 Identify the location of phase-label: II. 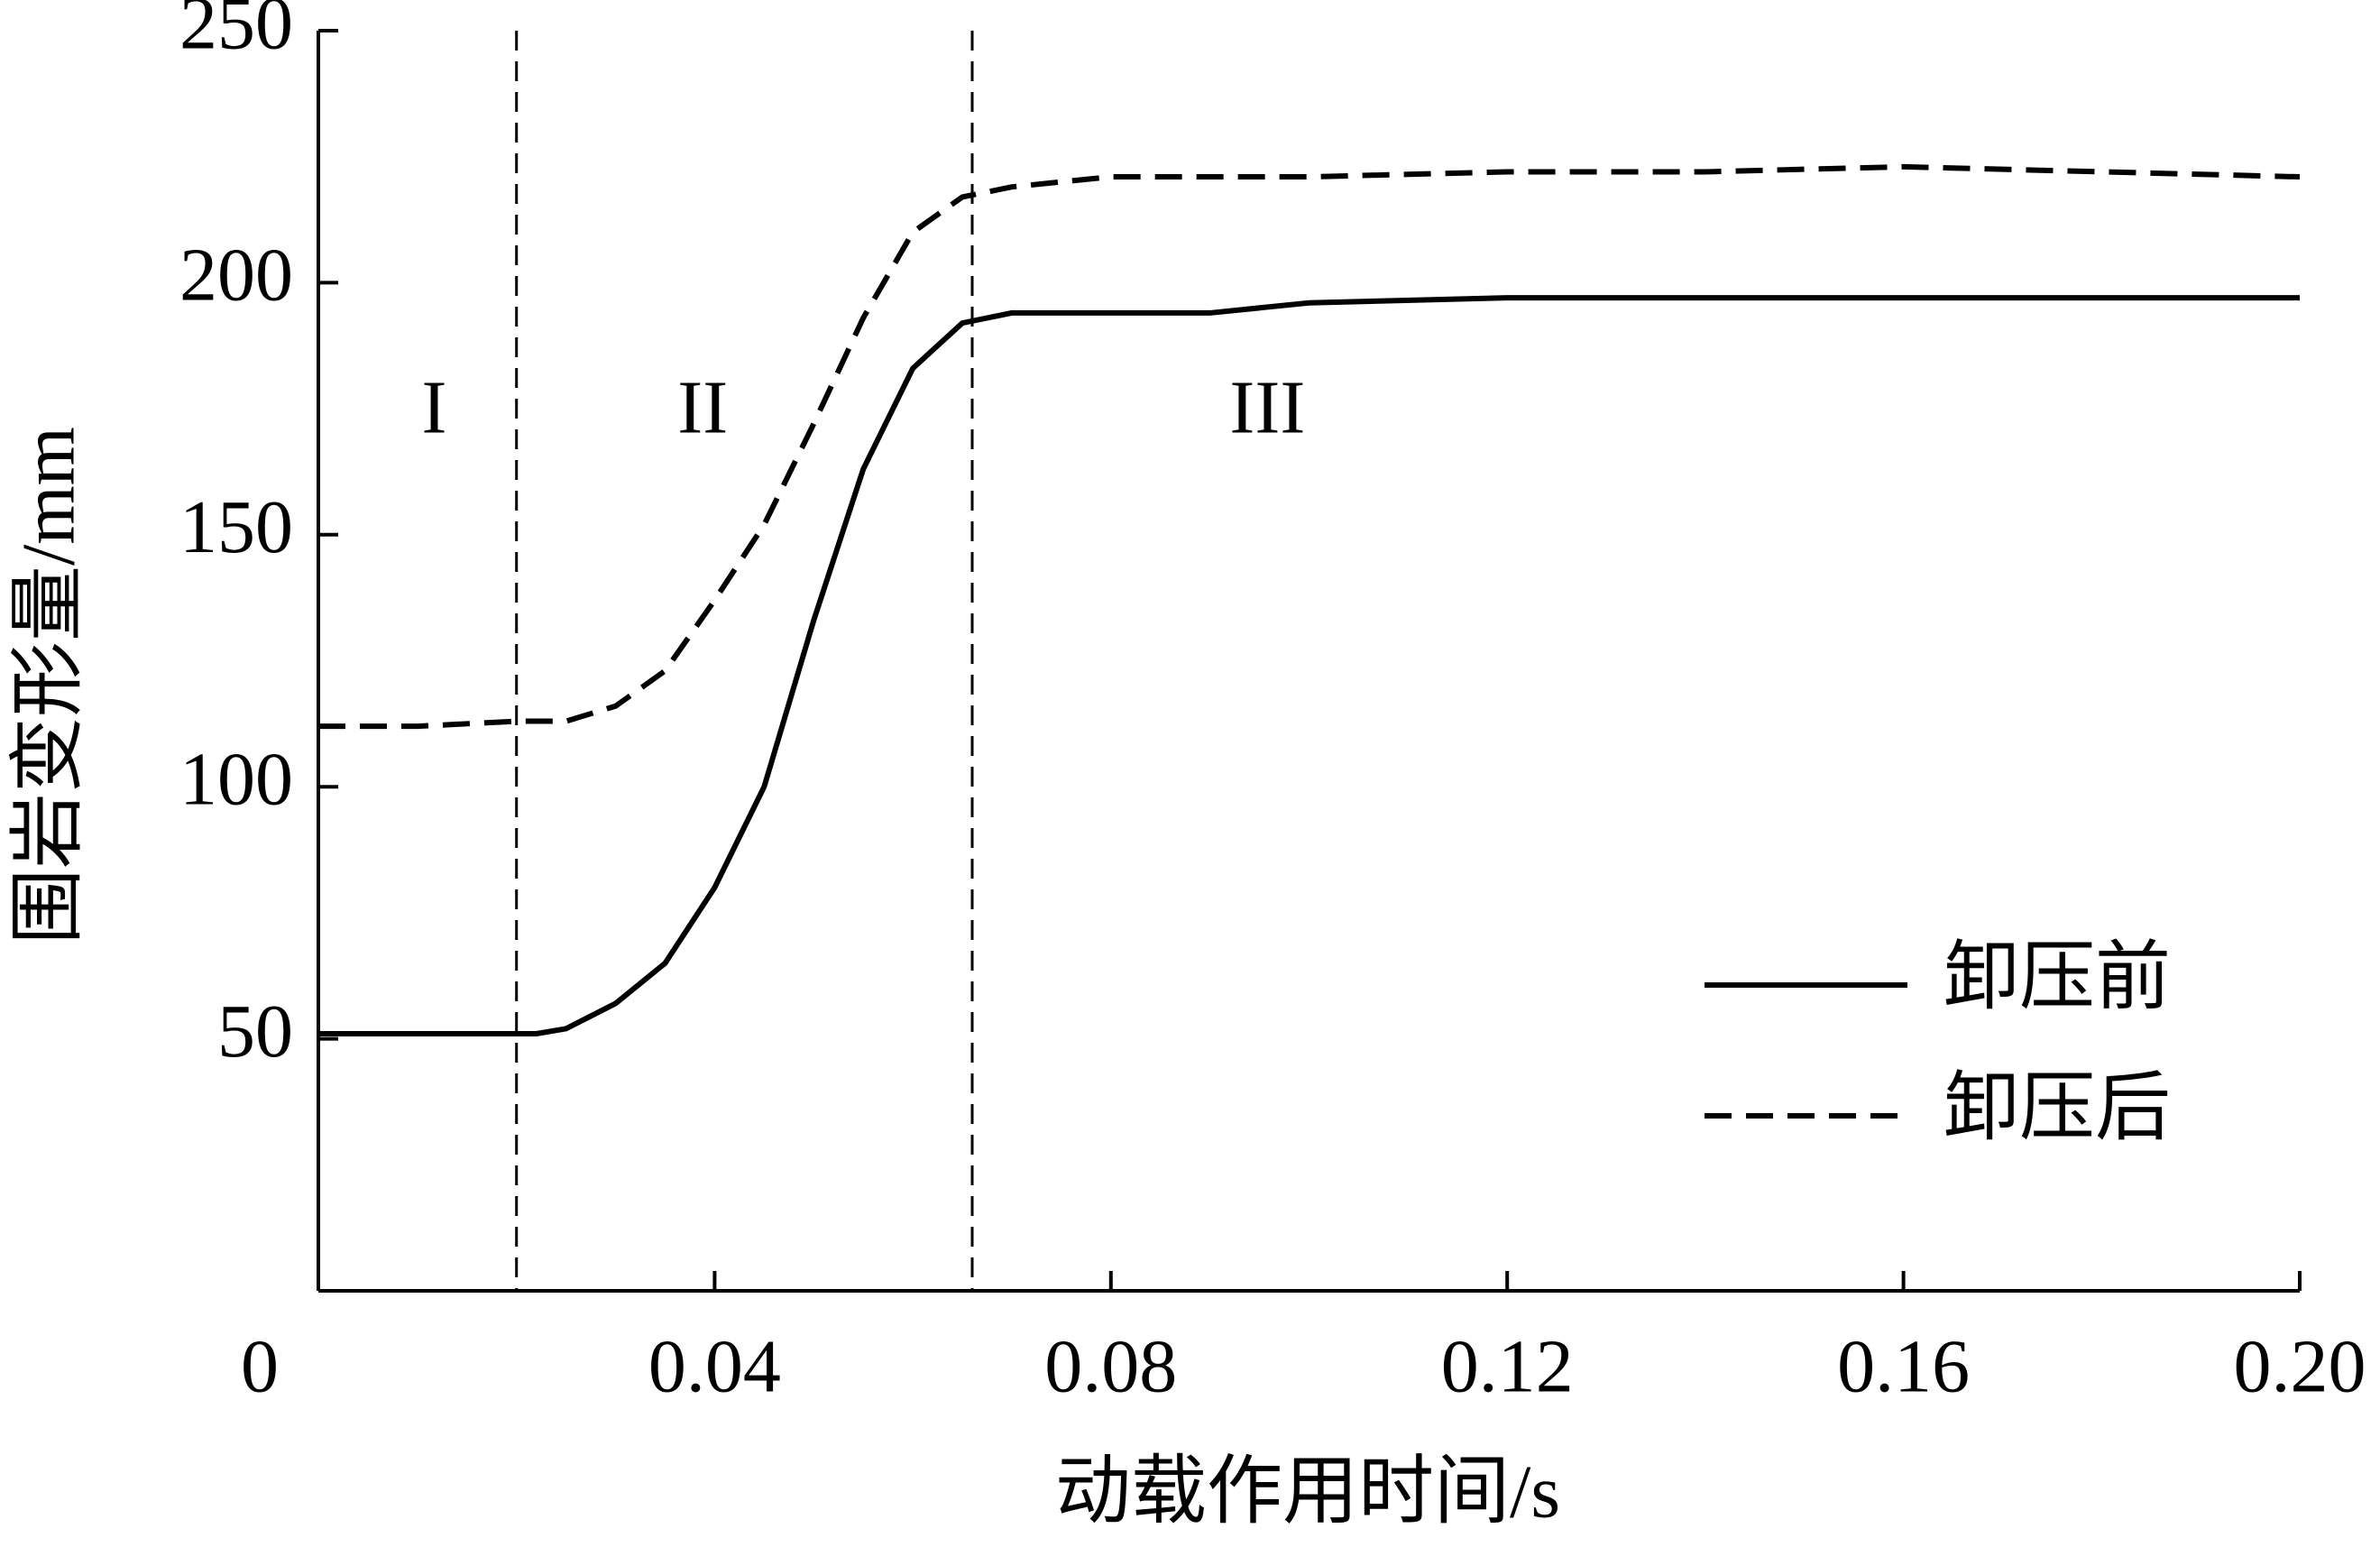
(702, 407).